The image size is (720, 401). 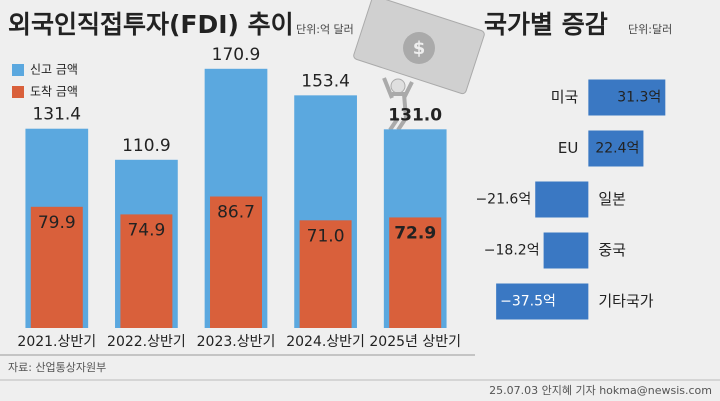 What do you see at coordinates (600, 390) in the screenshot?
I see `byline: 25.07.03 안지혜 기자 hokma@newsis.com` at bounding box center [600, 390].